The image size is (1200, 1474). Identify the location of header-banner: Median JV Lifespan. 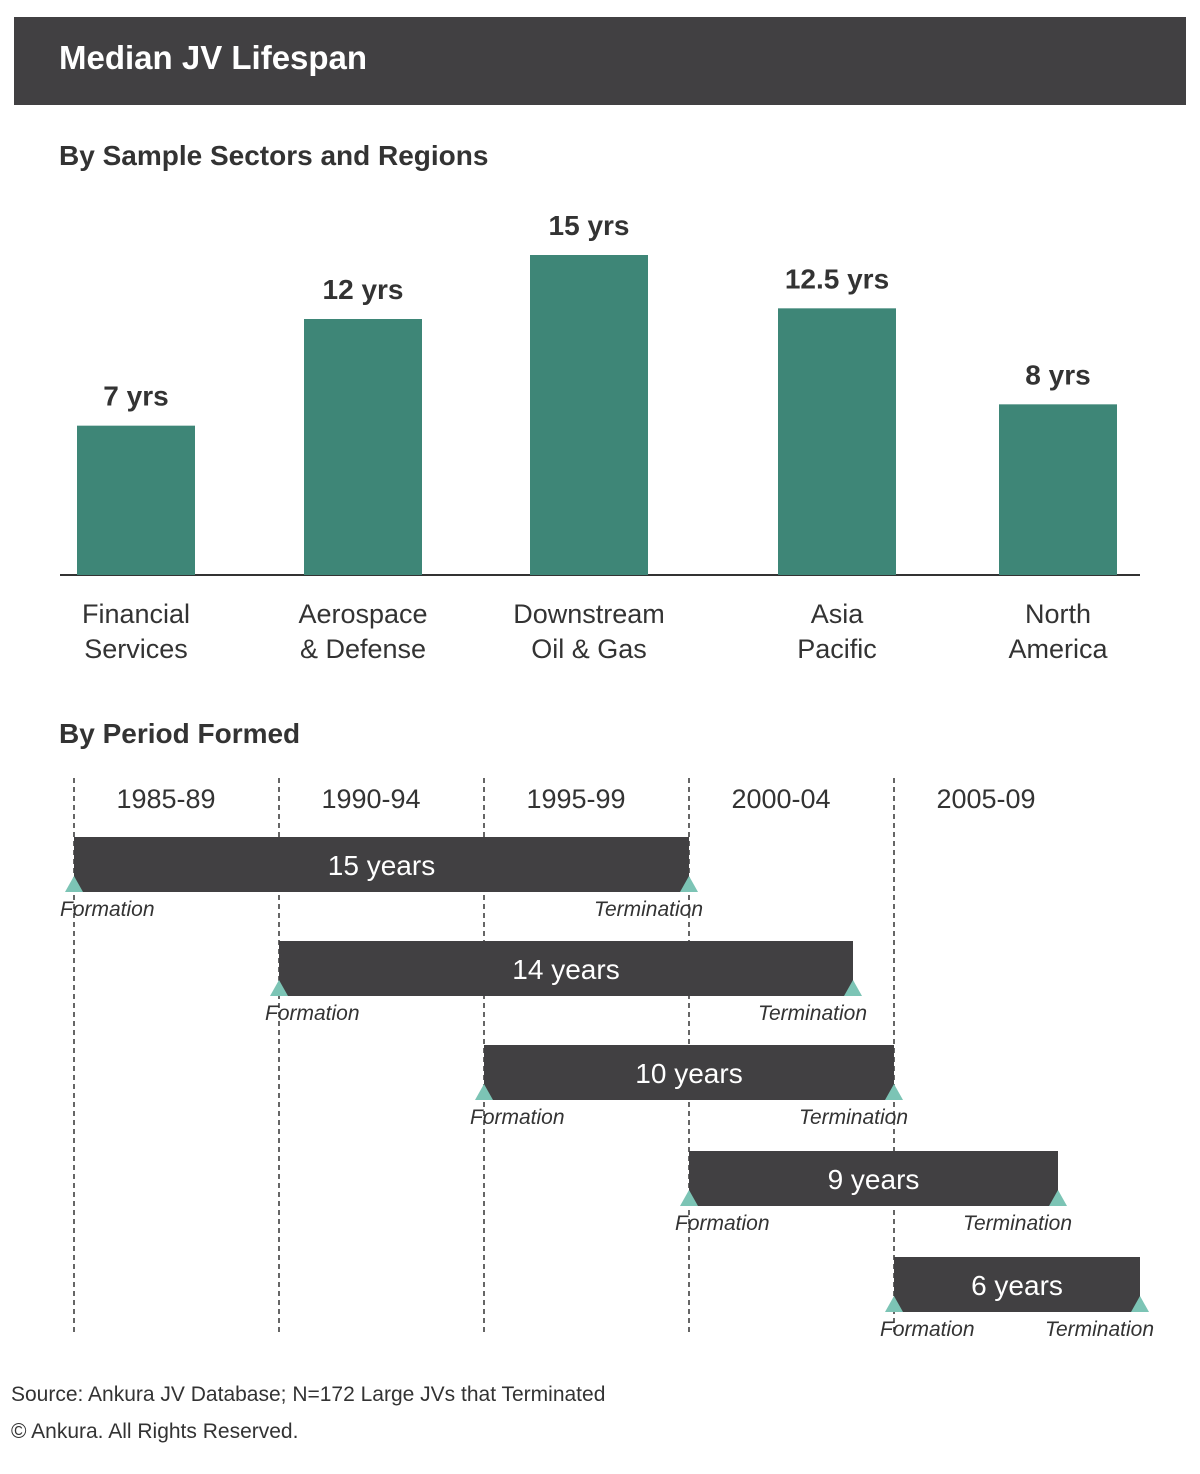
(600, 61).